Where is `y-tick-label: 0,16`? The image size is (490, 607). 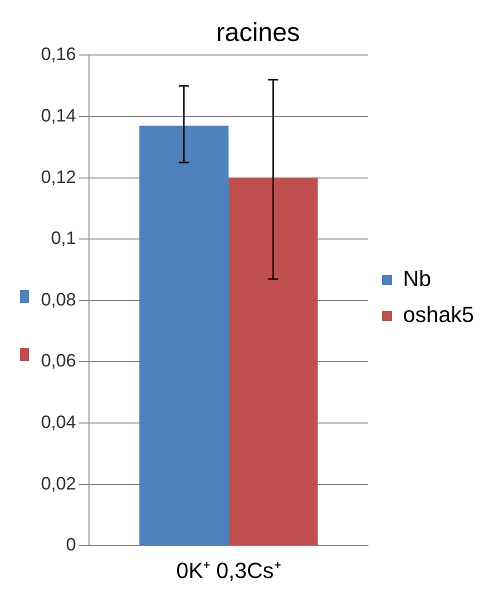
y-tick-label: 0,16 is located at coordinates (58, 54).